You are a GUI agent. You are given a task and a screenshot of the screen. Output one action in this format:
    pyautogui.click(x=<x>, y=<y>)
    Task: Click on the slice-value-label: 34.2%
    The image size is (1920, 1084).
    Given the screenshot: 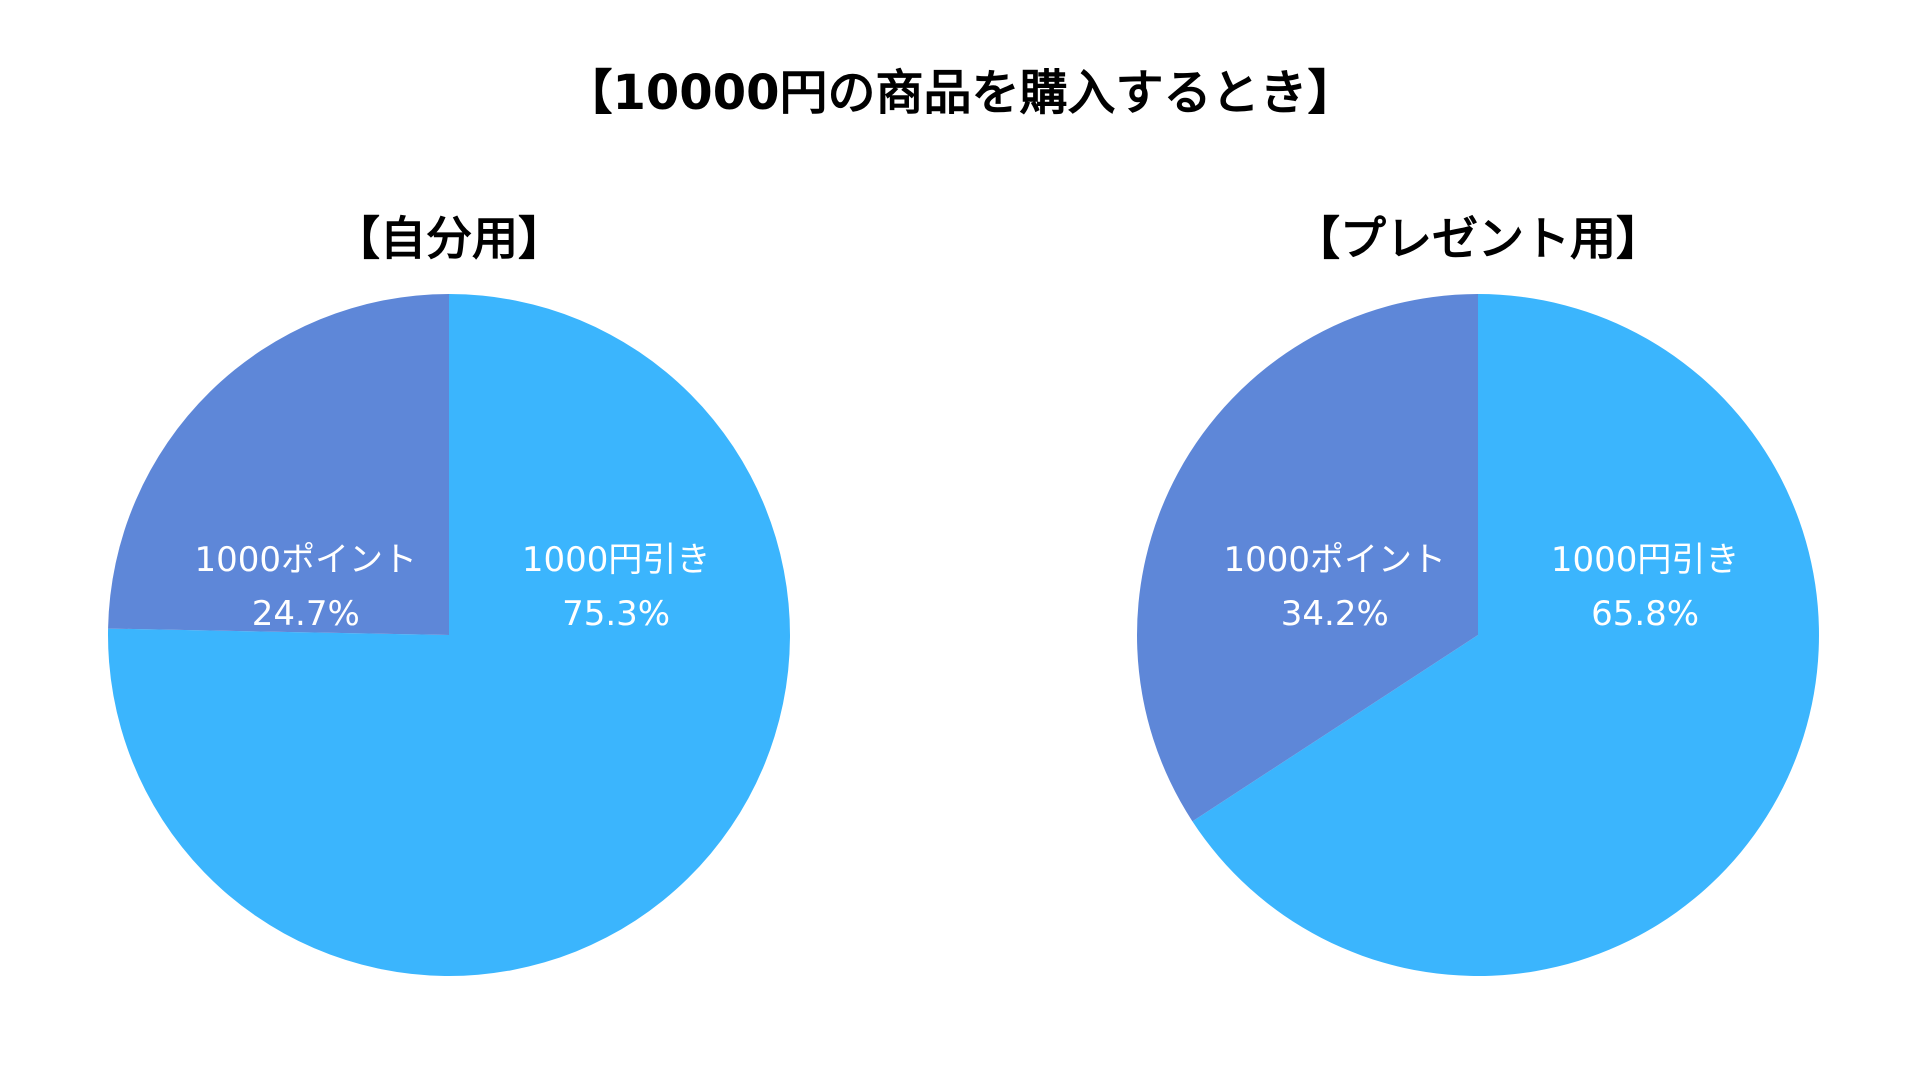 What is the action you would take?
    pyautogui.click(x=1335, y=614)
    